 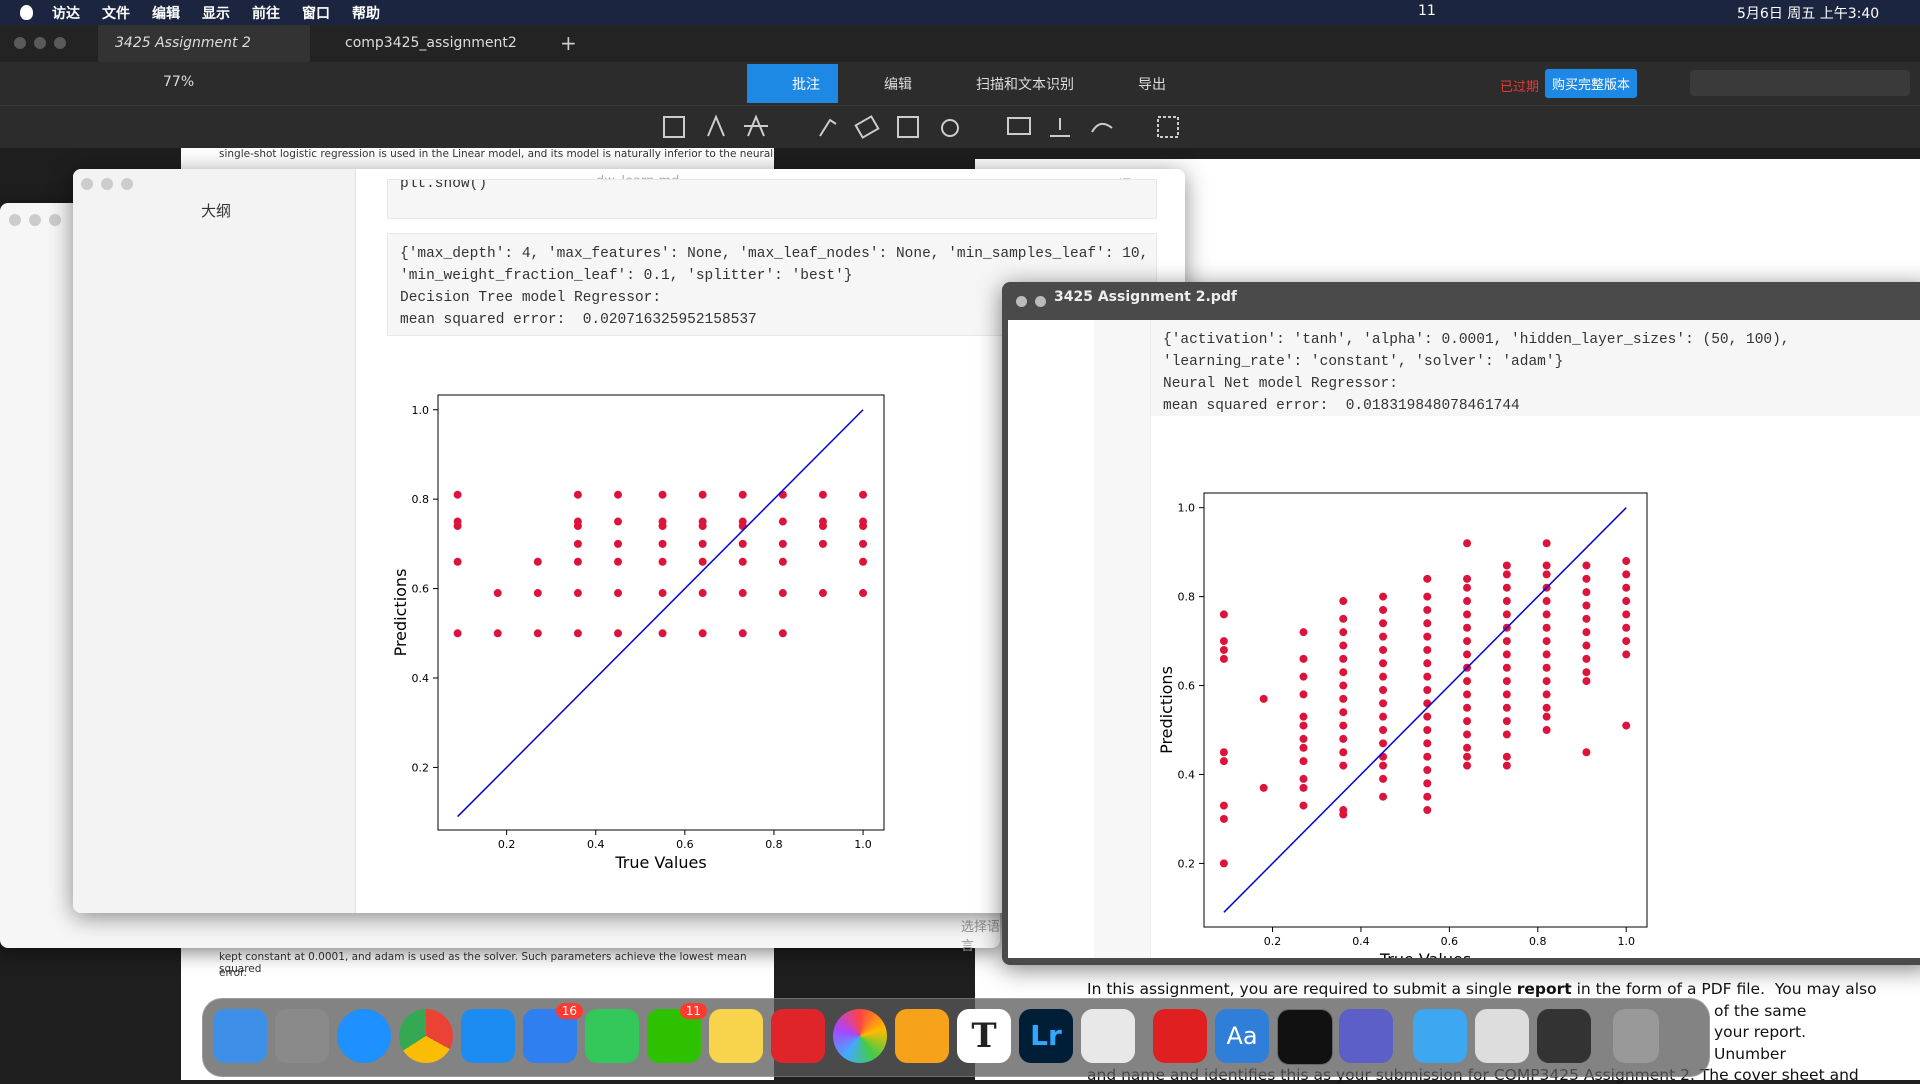 I want to click on mode-active, so click(x=792, y=83).